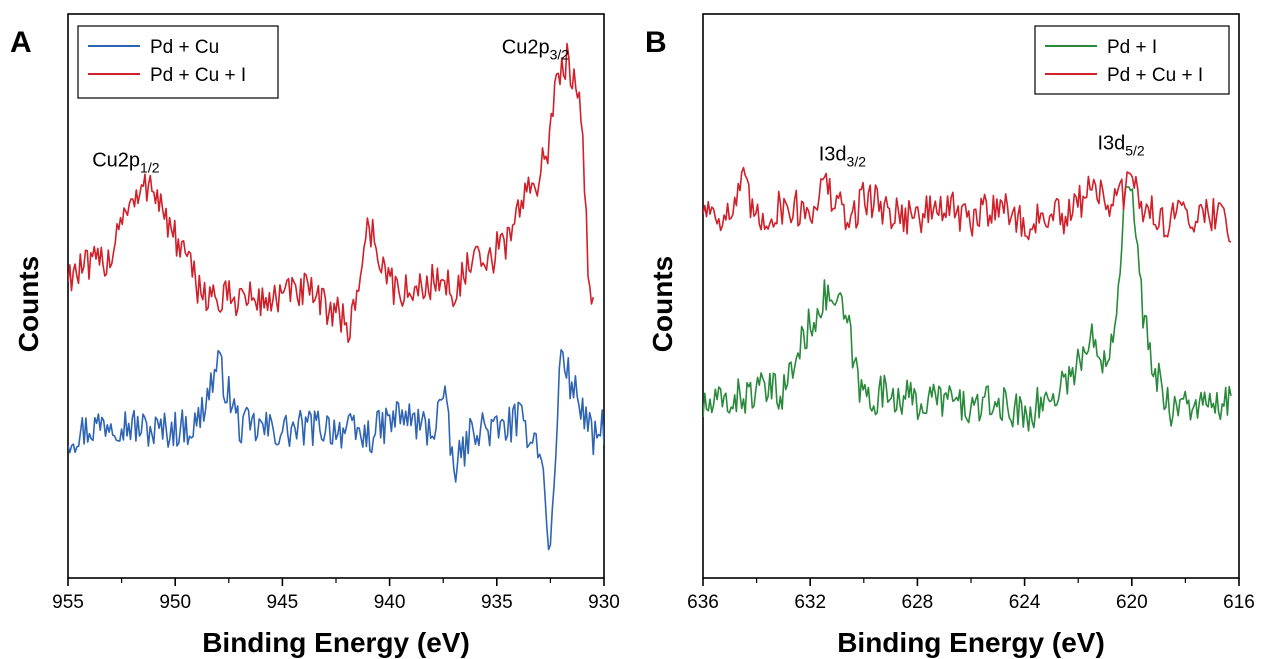 This screenshot has height=659, width=1265. Describe the element at coordinates (1025, 602) in the screenshot. I see `x-tick-label: 624` at that location.